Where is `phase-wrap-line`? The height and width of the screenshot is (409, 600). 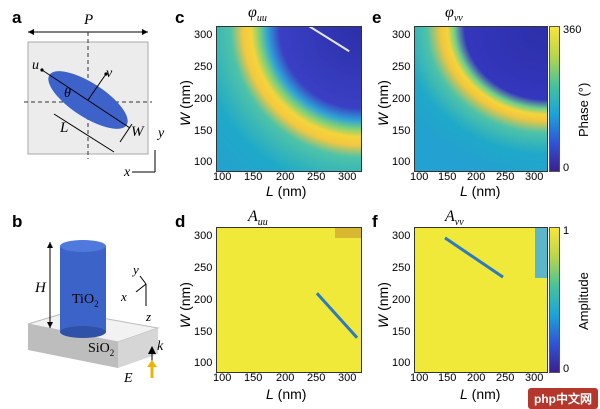
phase-wrap-line is located at coordinates (328, 40).